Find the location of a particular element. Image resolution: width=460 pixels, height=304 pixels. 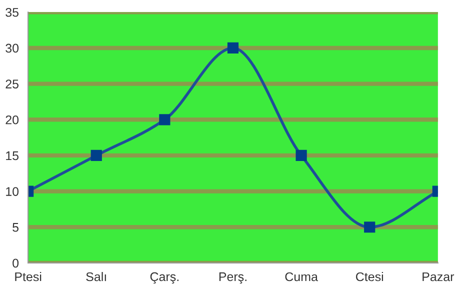

y-tick-label: 20 is located at coordinates (12, 119).